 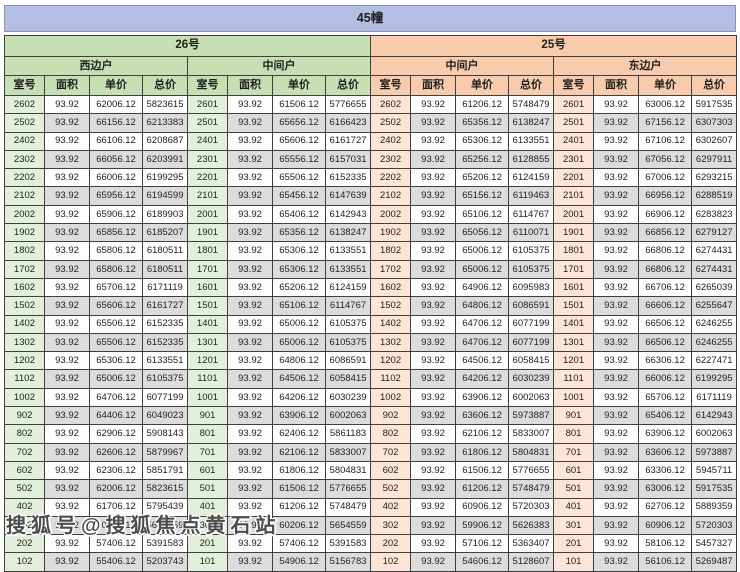 What do you see at coordinates (348, 196) in the screenshot?
I see `total-price-cell: 6147639` at bounding box center [348, 196].